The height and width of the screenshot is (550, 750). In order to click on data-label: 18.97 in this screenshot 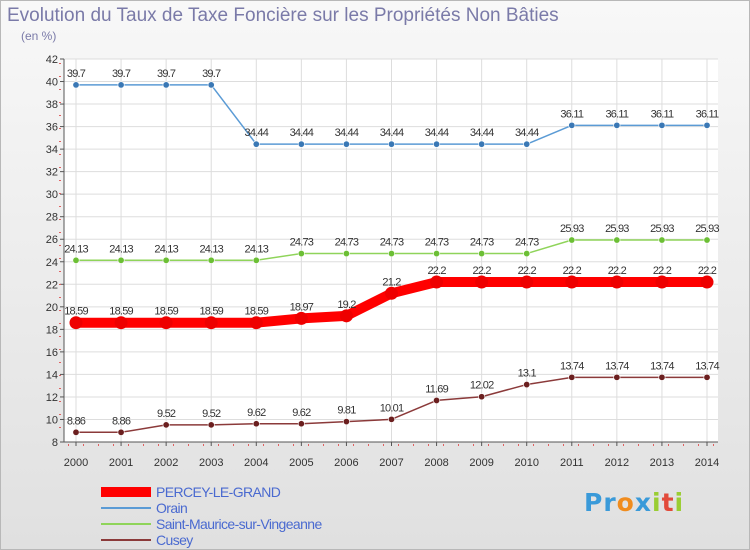, I will do `click(302, 307)`.